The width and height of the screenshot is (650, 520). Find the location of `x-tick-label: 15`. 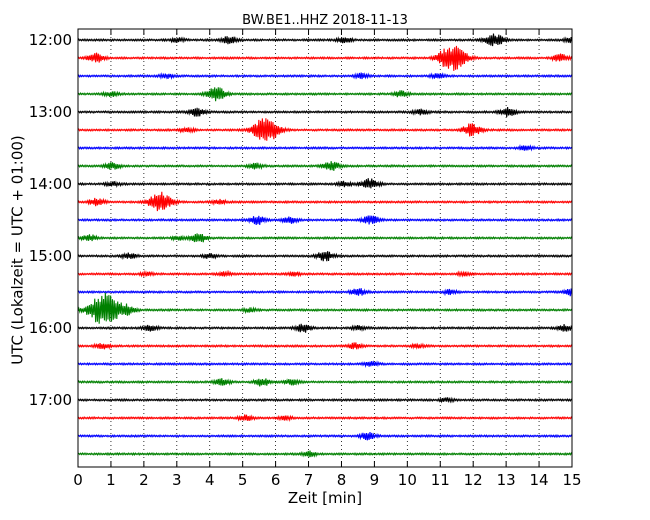

x-tick-label: 15 is located at coordinates (571, 480).